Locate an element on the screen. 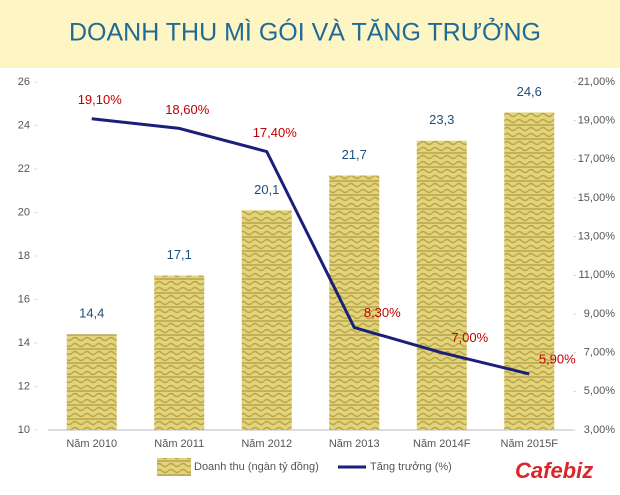 The width and height of the screenshot is (620, 495). value-label: 7,00% is located at coordinates (469, 337).